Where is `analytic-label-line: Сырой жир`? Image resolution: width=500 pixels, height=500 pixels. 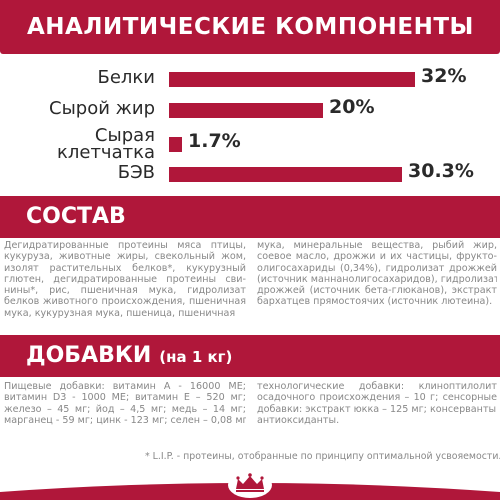 analytic-label-line: Сырой жир is located at coordinates (102, 108).